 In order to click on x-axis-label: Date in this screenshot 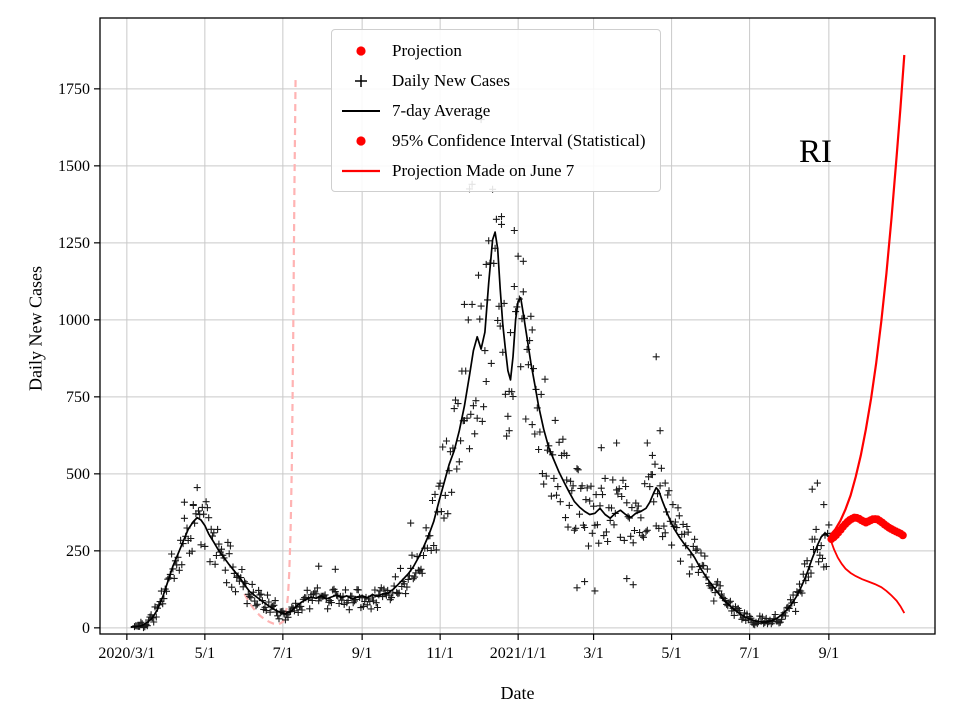, I will do `click(517, 693)`.